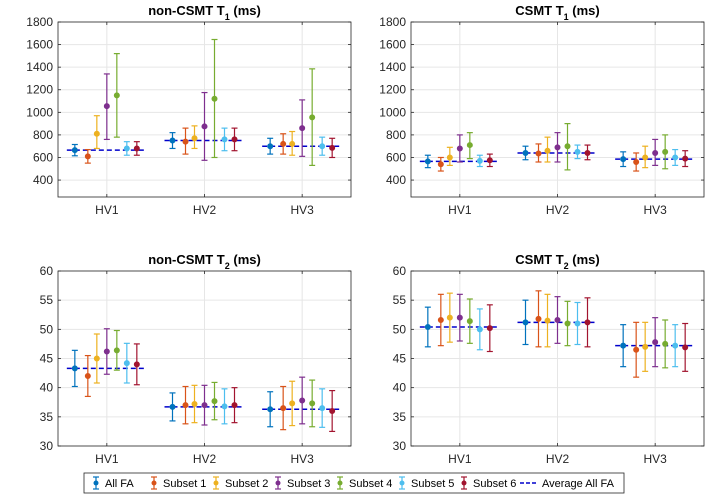 This screenshot has height=495, width=709. Describe the element at coordinates (178, 483) in the screenshot. I see `legend-item: Subset 1` at that location.